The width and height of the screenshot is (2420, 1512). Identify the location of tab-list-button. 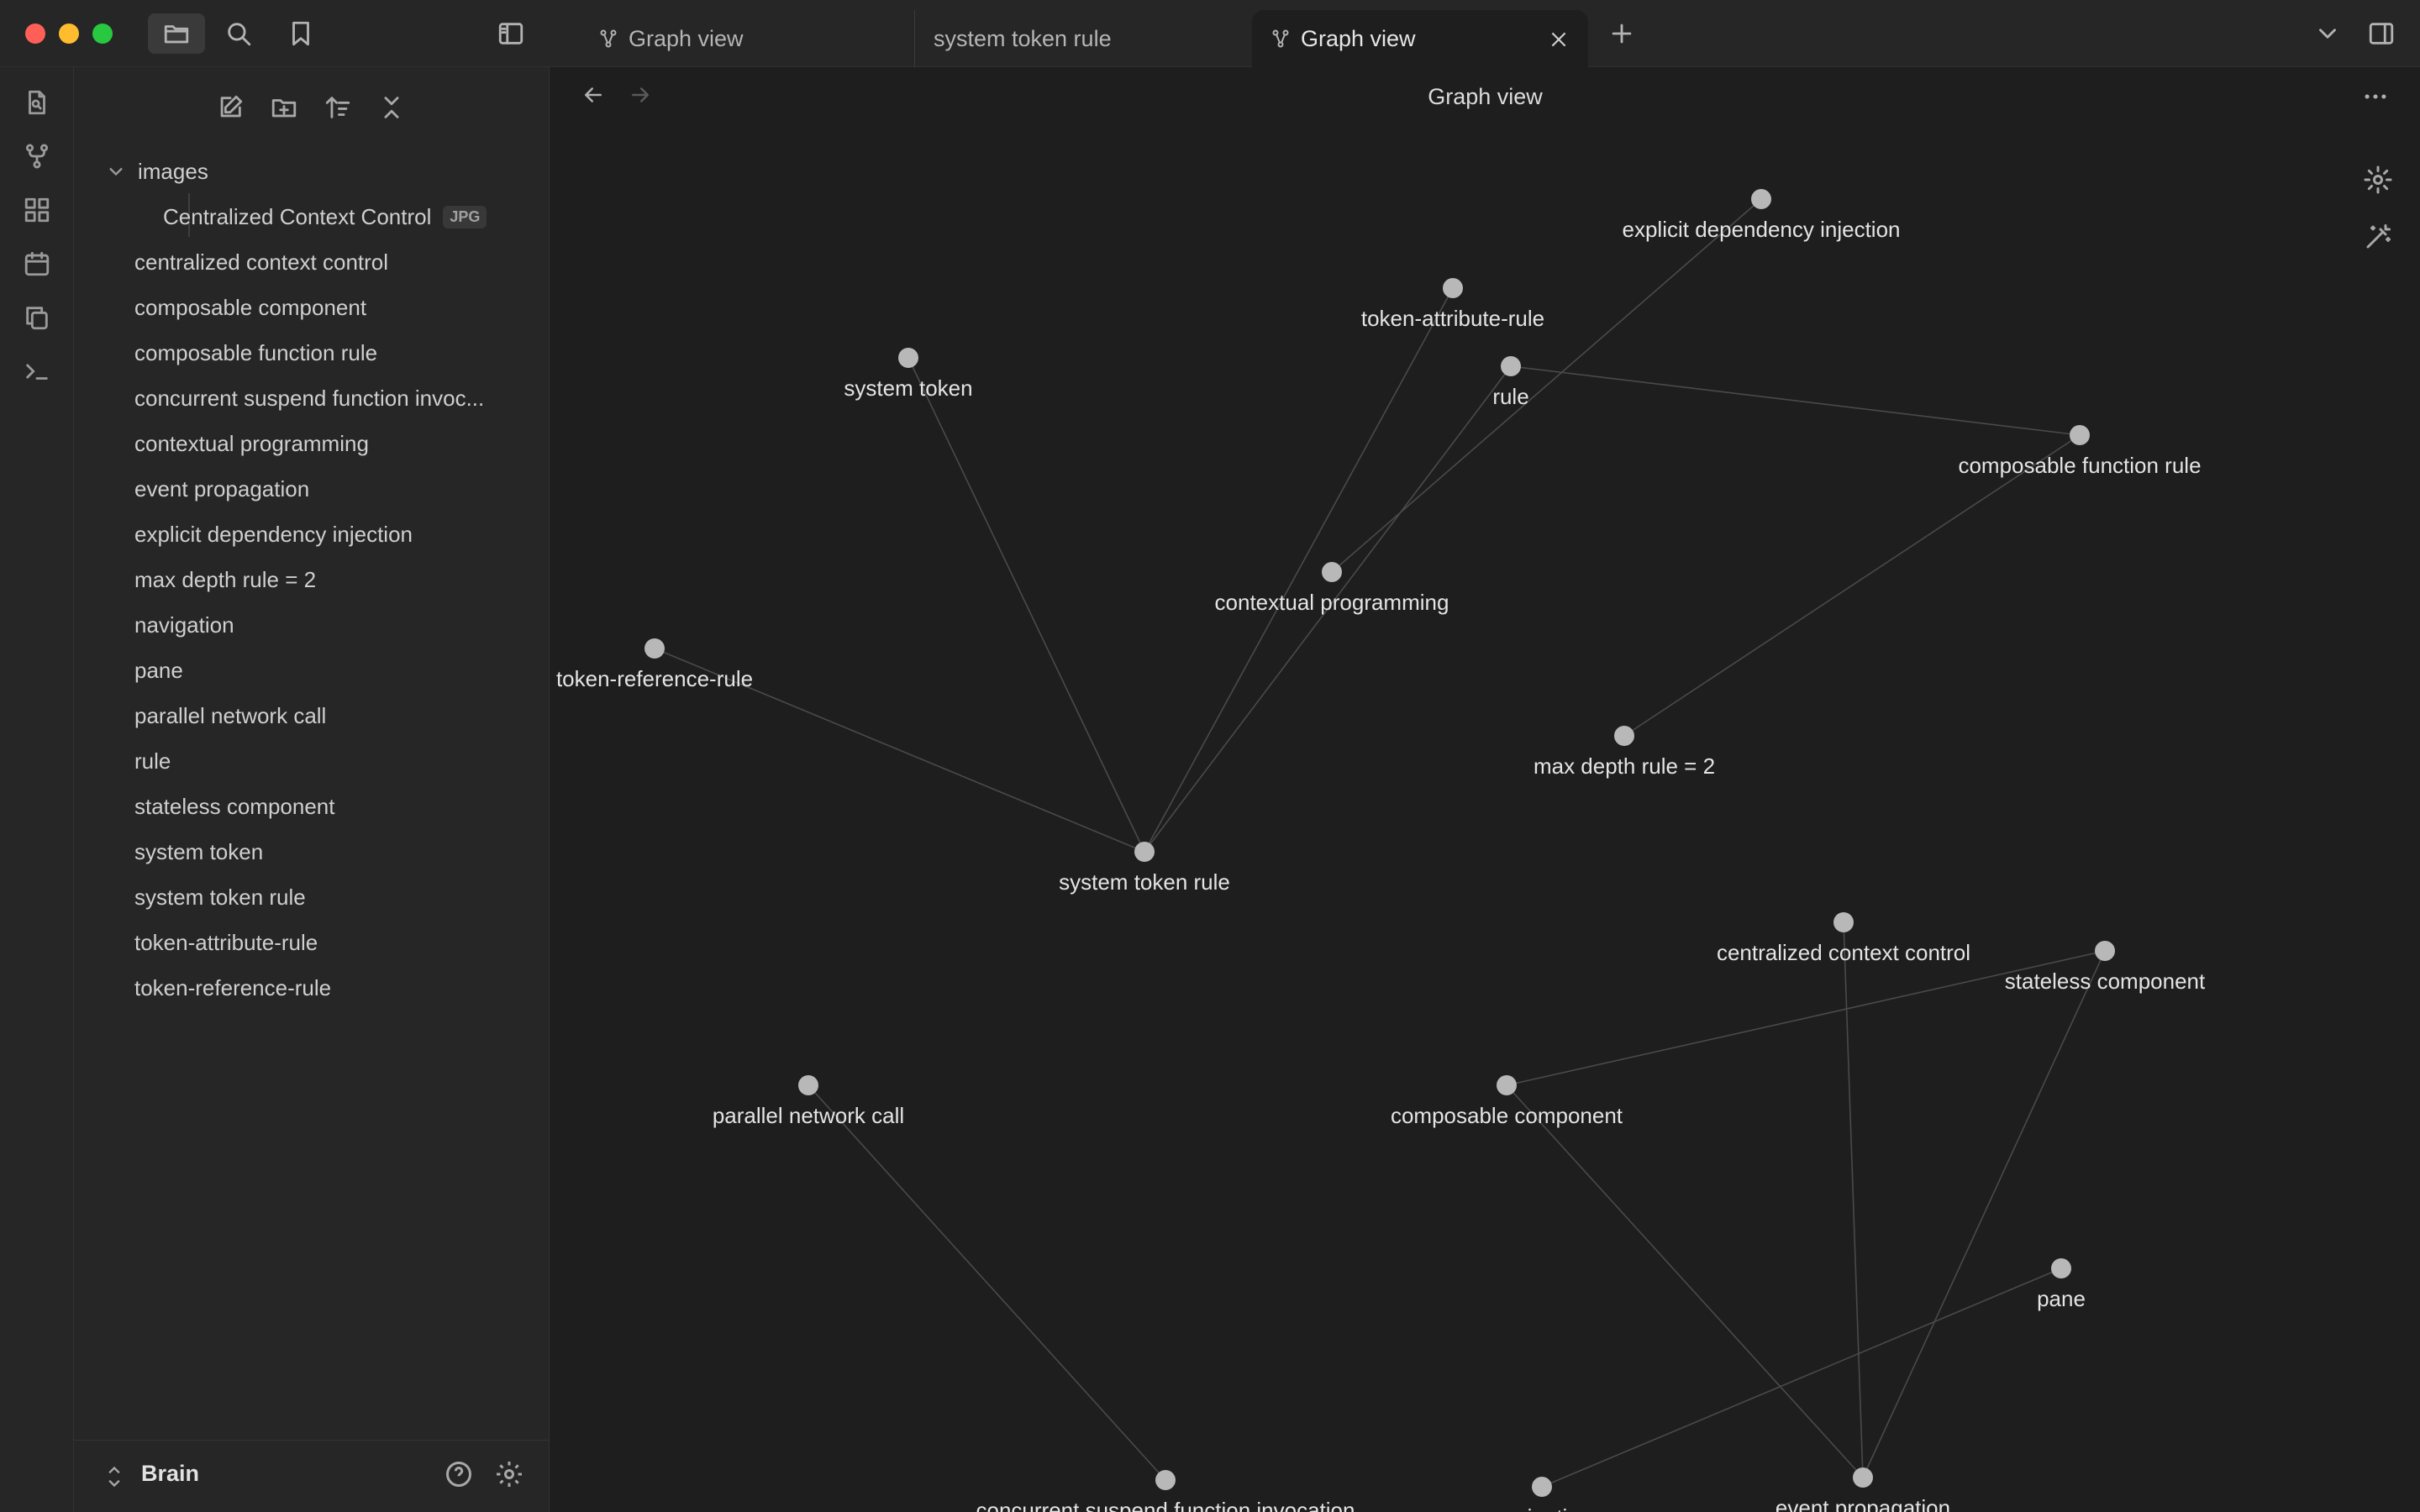
(2328, 33).